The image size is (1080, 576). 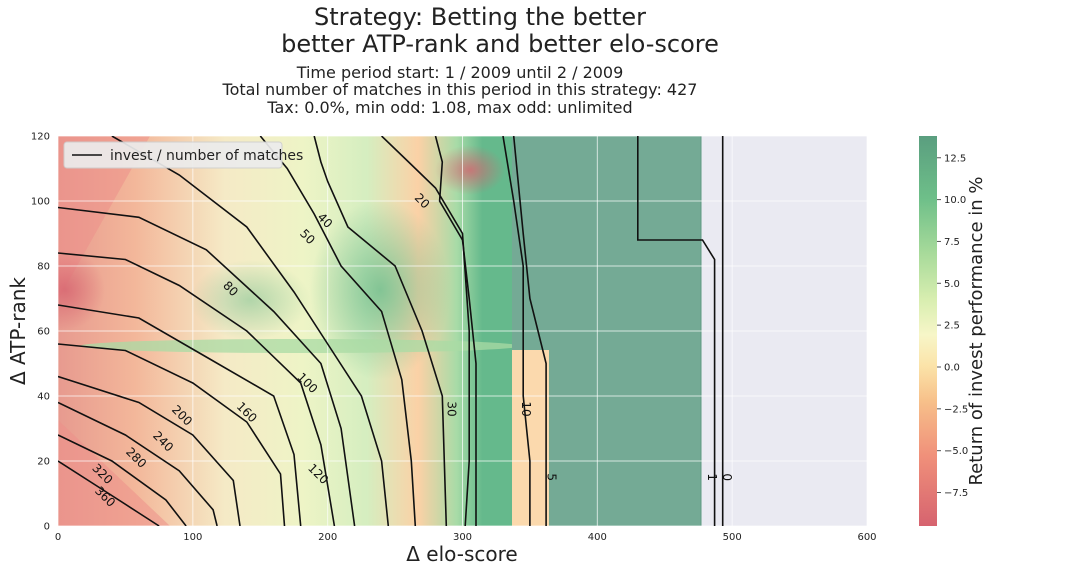 I want to click on x-axis-label: Δ elo-score, so click(x=461, y=554).